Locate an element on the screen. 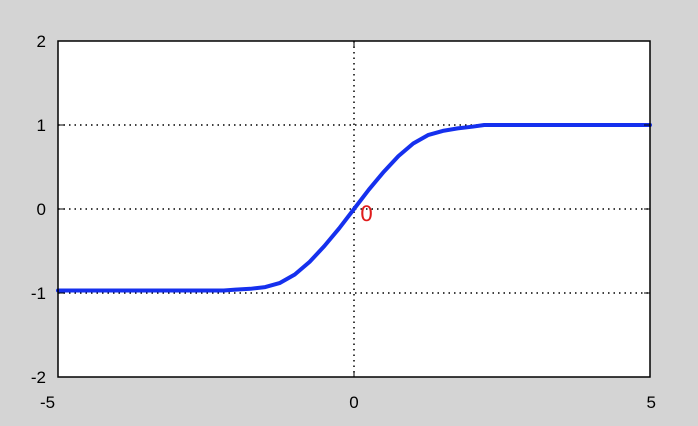 The width and height of the screenshot is (698, 426). y-tick-label: 2 is located at coordinates (41, 41).